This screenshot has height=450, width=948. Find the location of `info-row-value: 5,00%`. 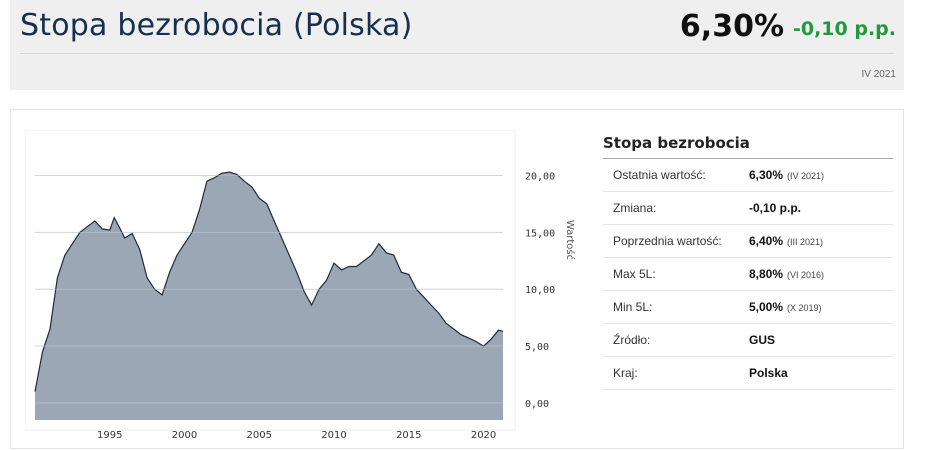

info-row-value: 5,00% is located at coordinates (766, 307).